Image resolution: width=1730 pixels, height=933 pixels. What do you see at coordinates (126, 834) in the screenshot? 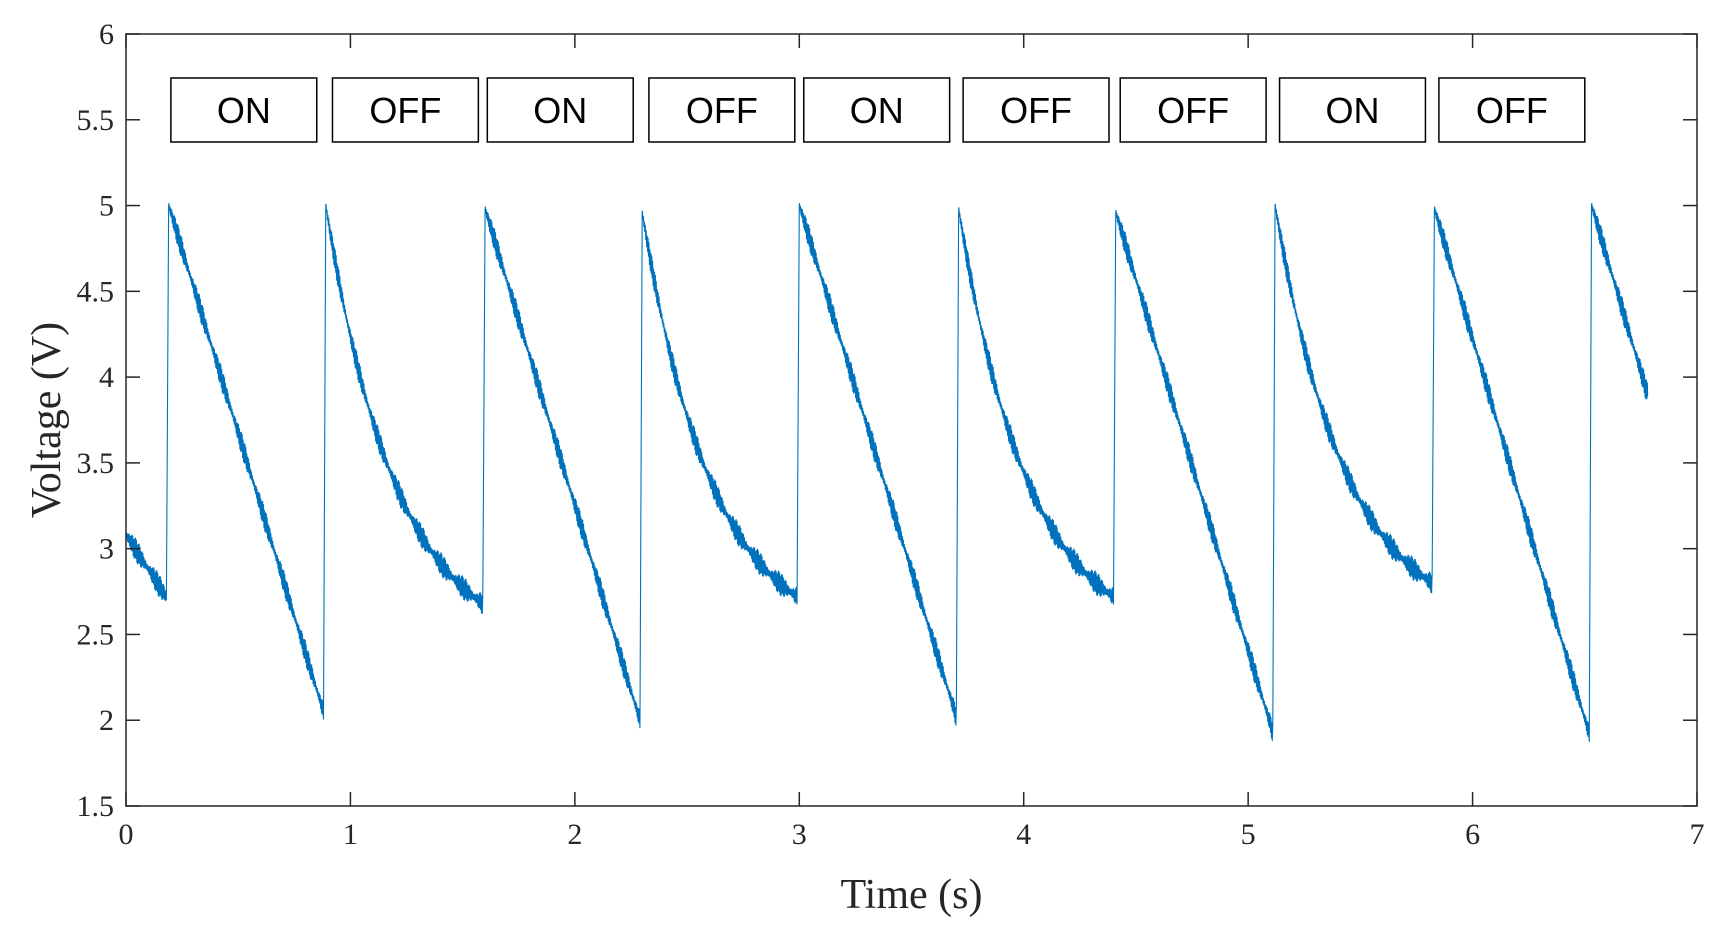
I see `x-tick-label: 0` at bounding box center [126, 834].